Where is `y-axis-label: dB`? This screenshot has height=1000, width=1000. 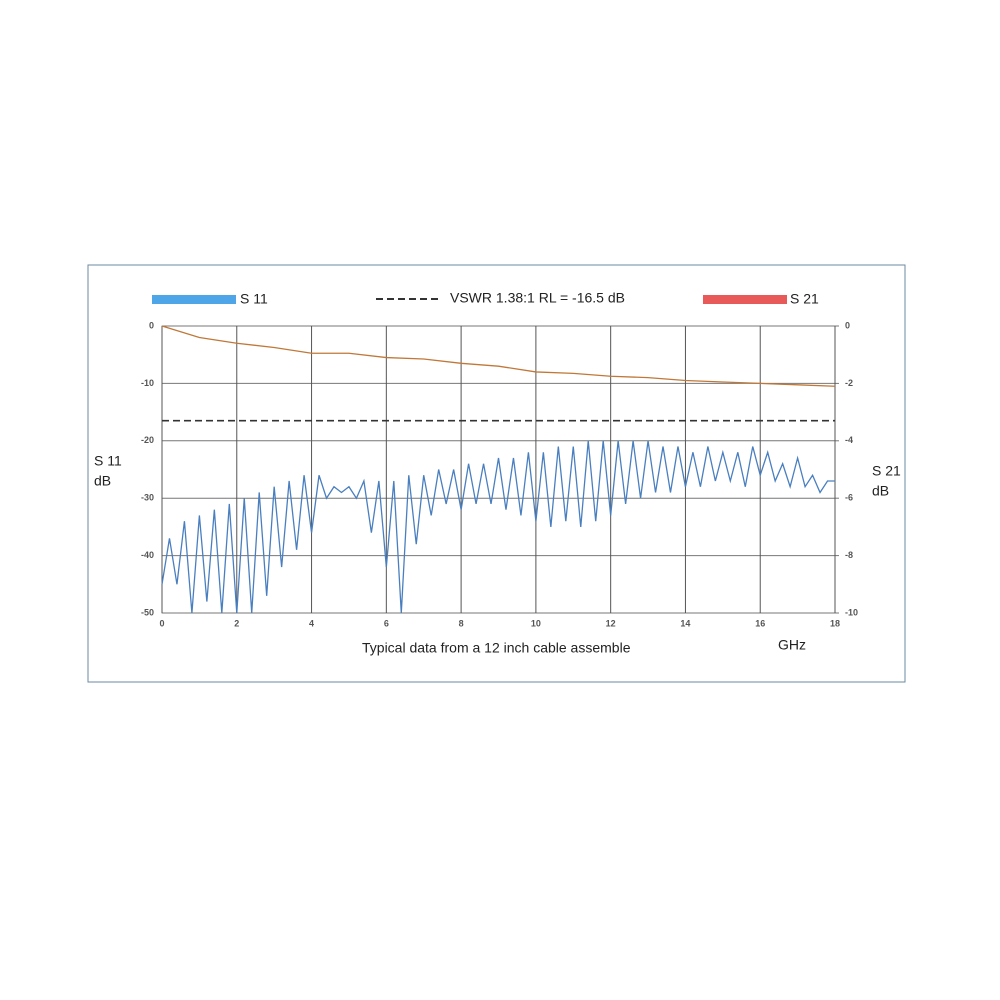
y-axis-label: dB is located at coordinates (102, 481).